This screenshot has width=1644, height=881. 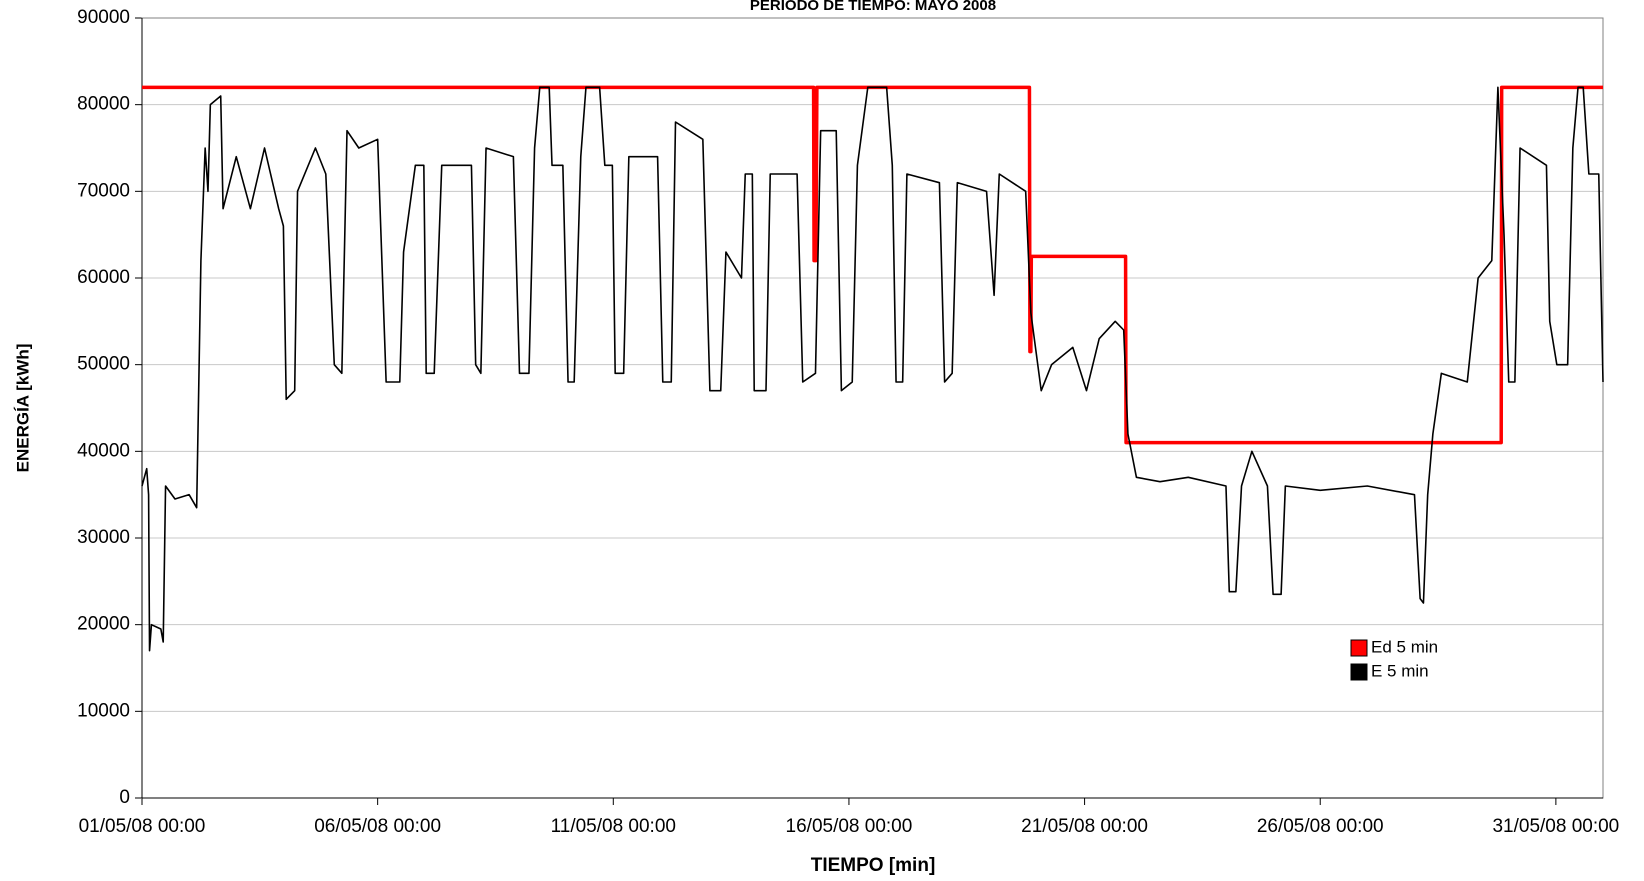 I want to click on y-tick-label: 30000, so click(x=103, y=537).